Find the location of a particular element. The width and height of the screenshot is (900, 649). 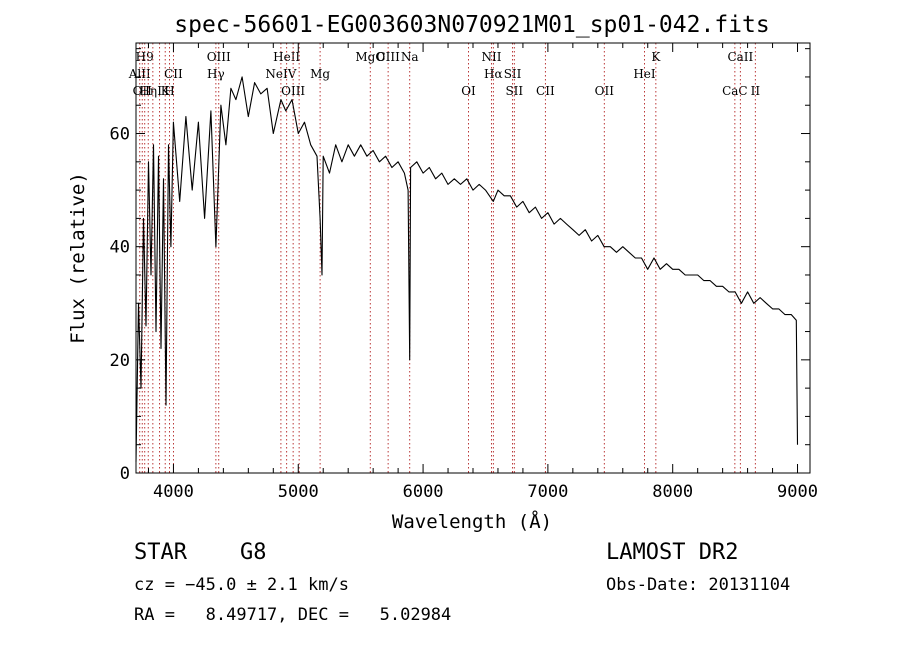

line-marker-label: HeII is located at coordinates (286, 57).